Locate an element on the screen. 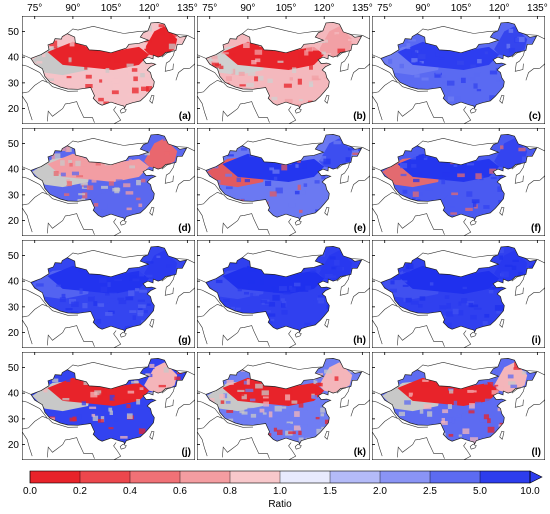 This screenshot has height=514, width=550. colorbar-label: Ratio is located at coordinates (280, 504).